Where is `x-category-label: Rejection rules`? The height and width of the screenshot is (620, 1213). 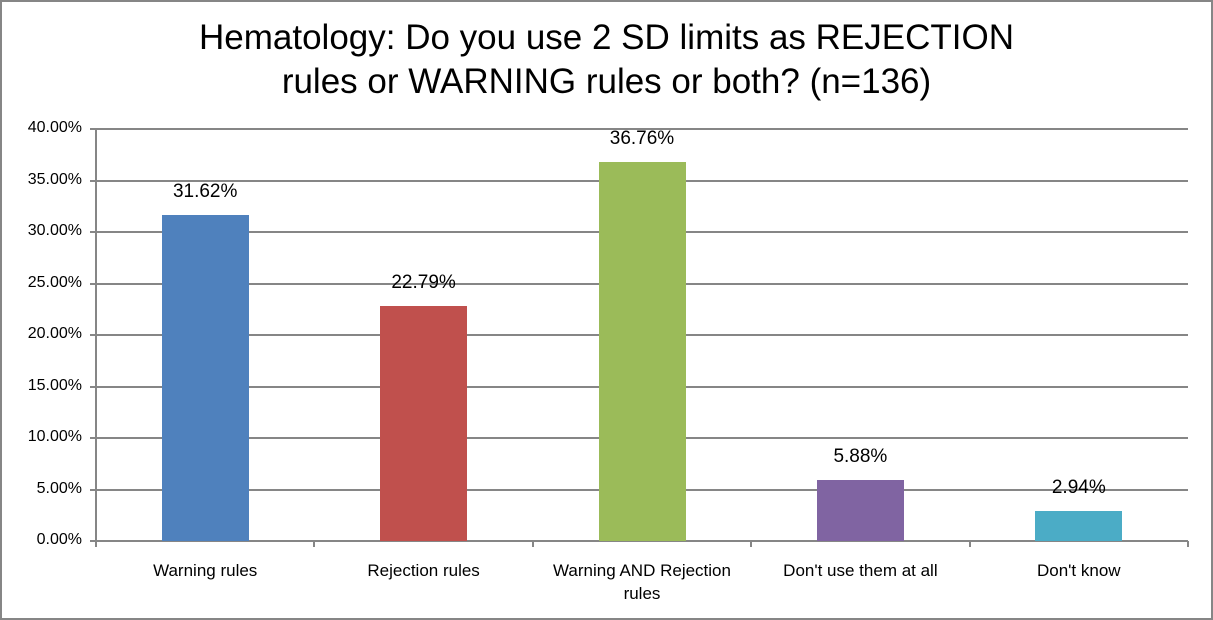 x-category-label: Rejection rules is located at coordinates (423, 570).